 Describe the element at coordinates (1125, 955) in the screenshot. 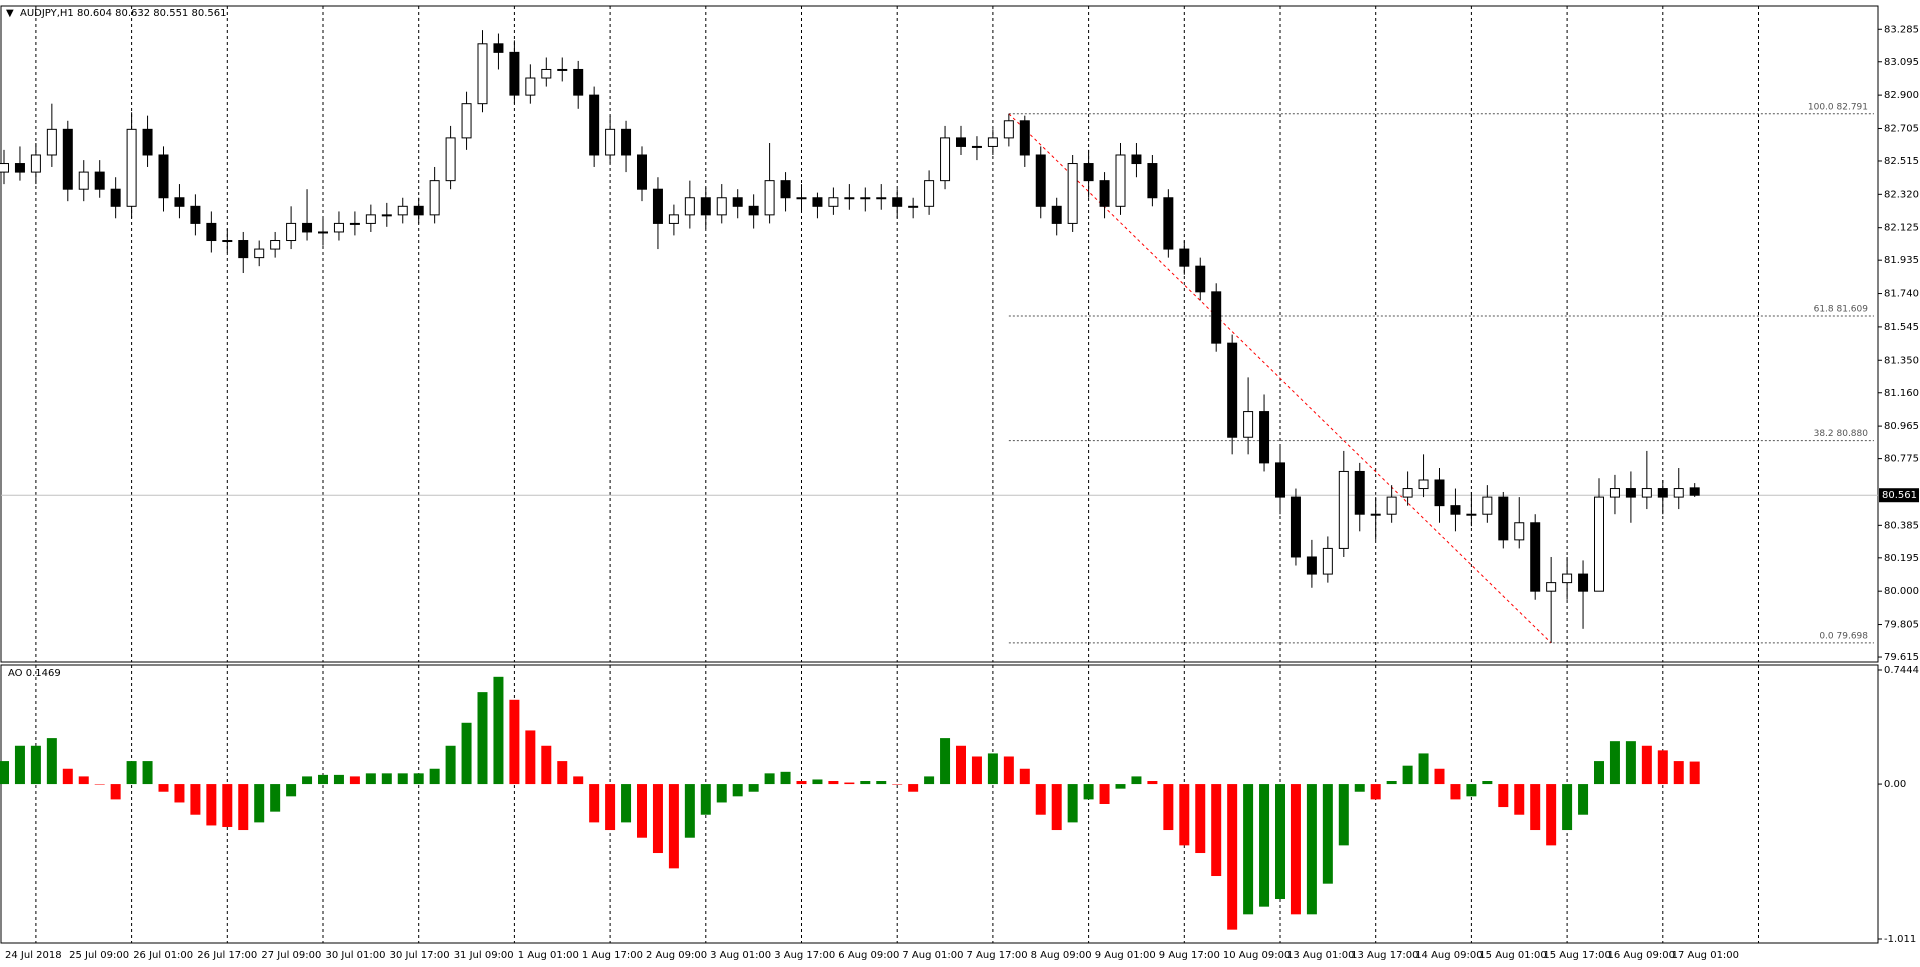

I see `x-tick-label: 9 Aug 01:00` at that location.